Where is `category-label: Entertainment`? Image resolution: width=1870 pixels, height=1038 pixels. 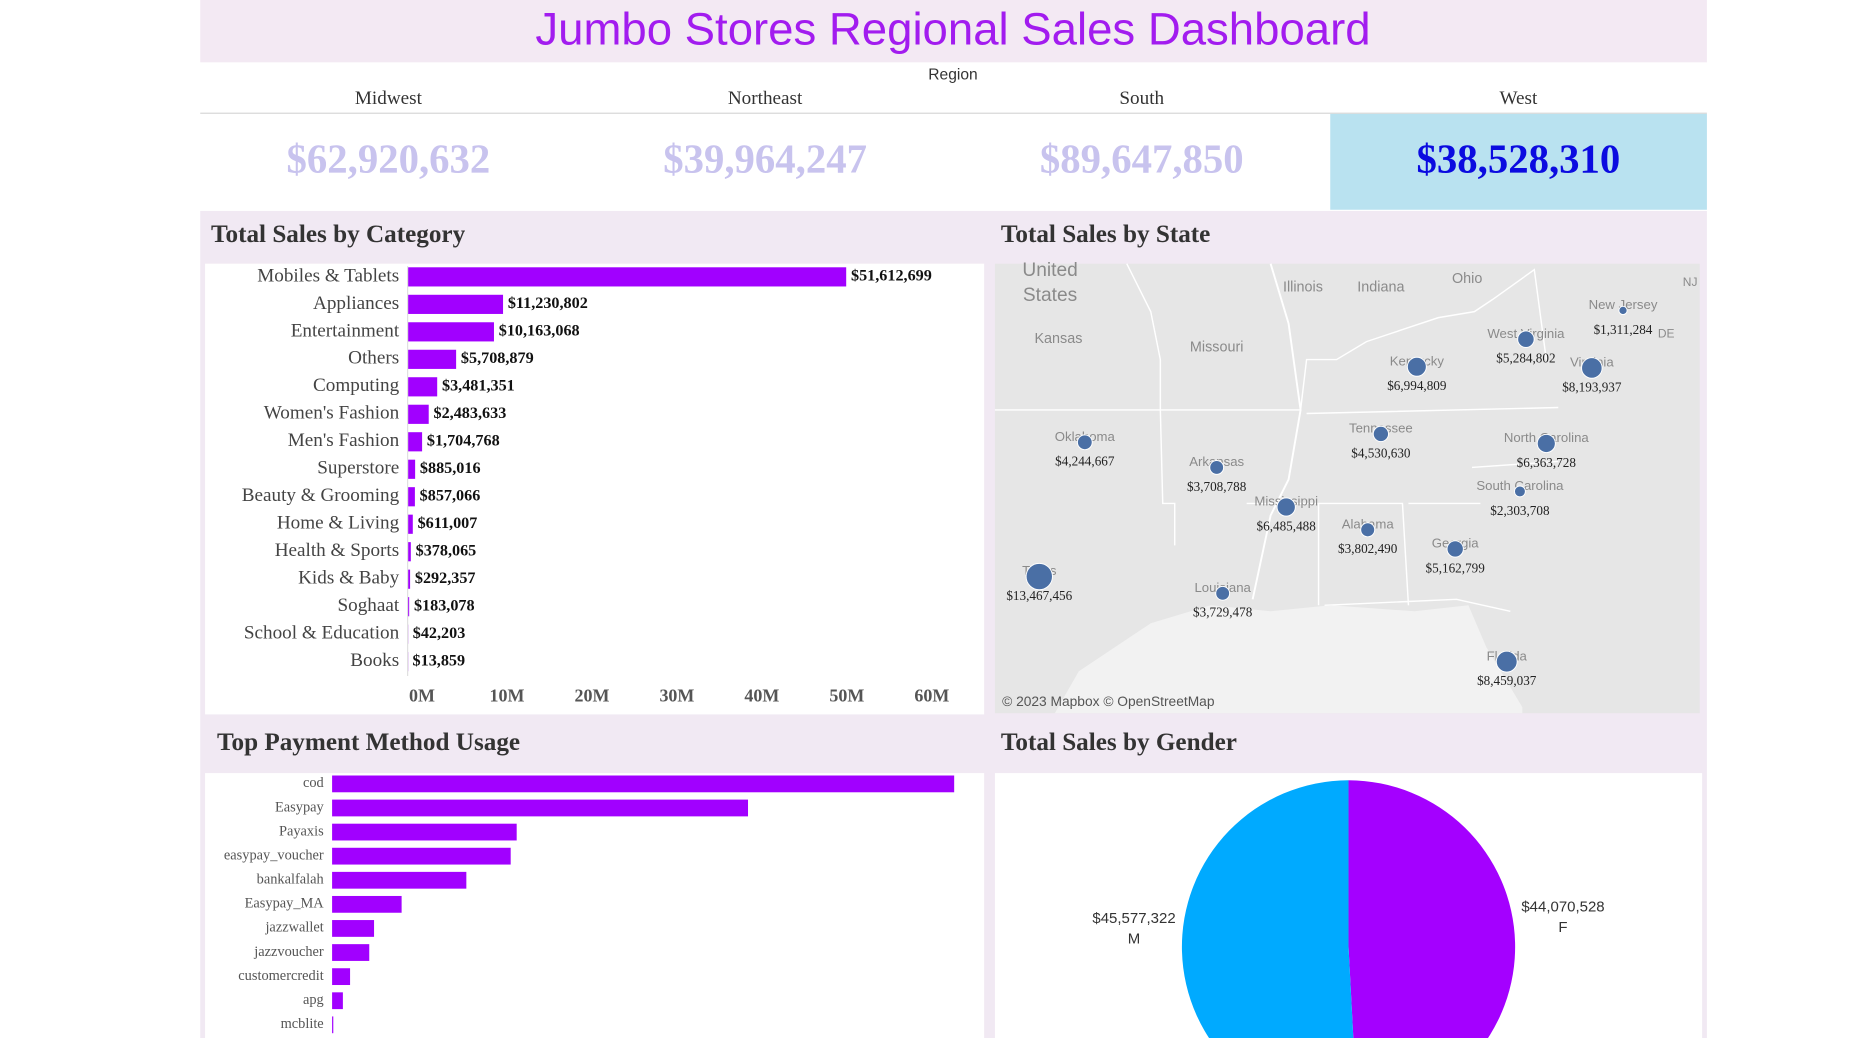
category-label: Entertainment is located at coordinates (345, 330).